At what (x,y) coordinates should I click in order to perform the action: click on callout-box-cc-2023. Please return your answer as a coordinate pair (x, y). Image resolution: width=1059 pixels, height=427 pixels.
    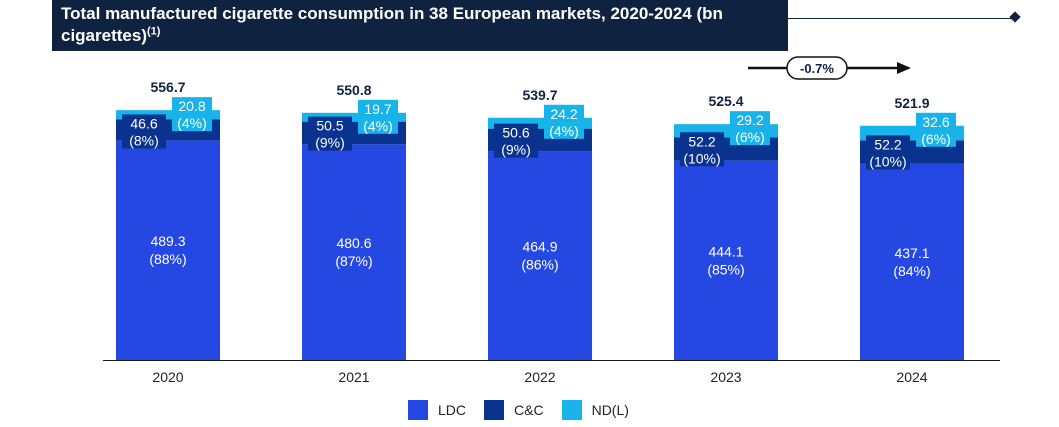
    Looking at the image, I should click on (702, 149).